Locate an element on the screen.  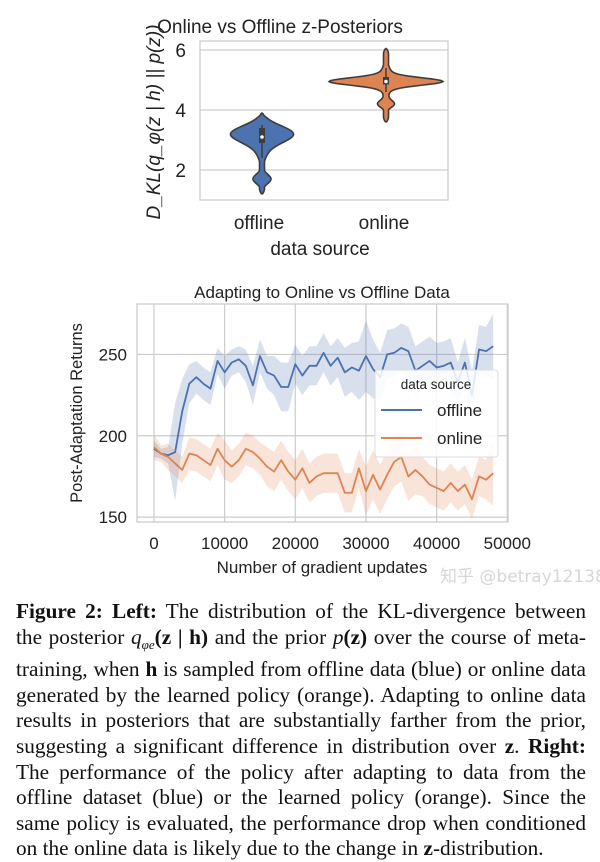
line-xtick-label: 50000 is located at coordinates (507, 543).